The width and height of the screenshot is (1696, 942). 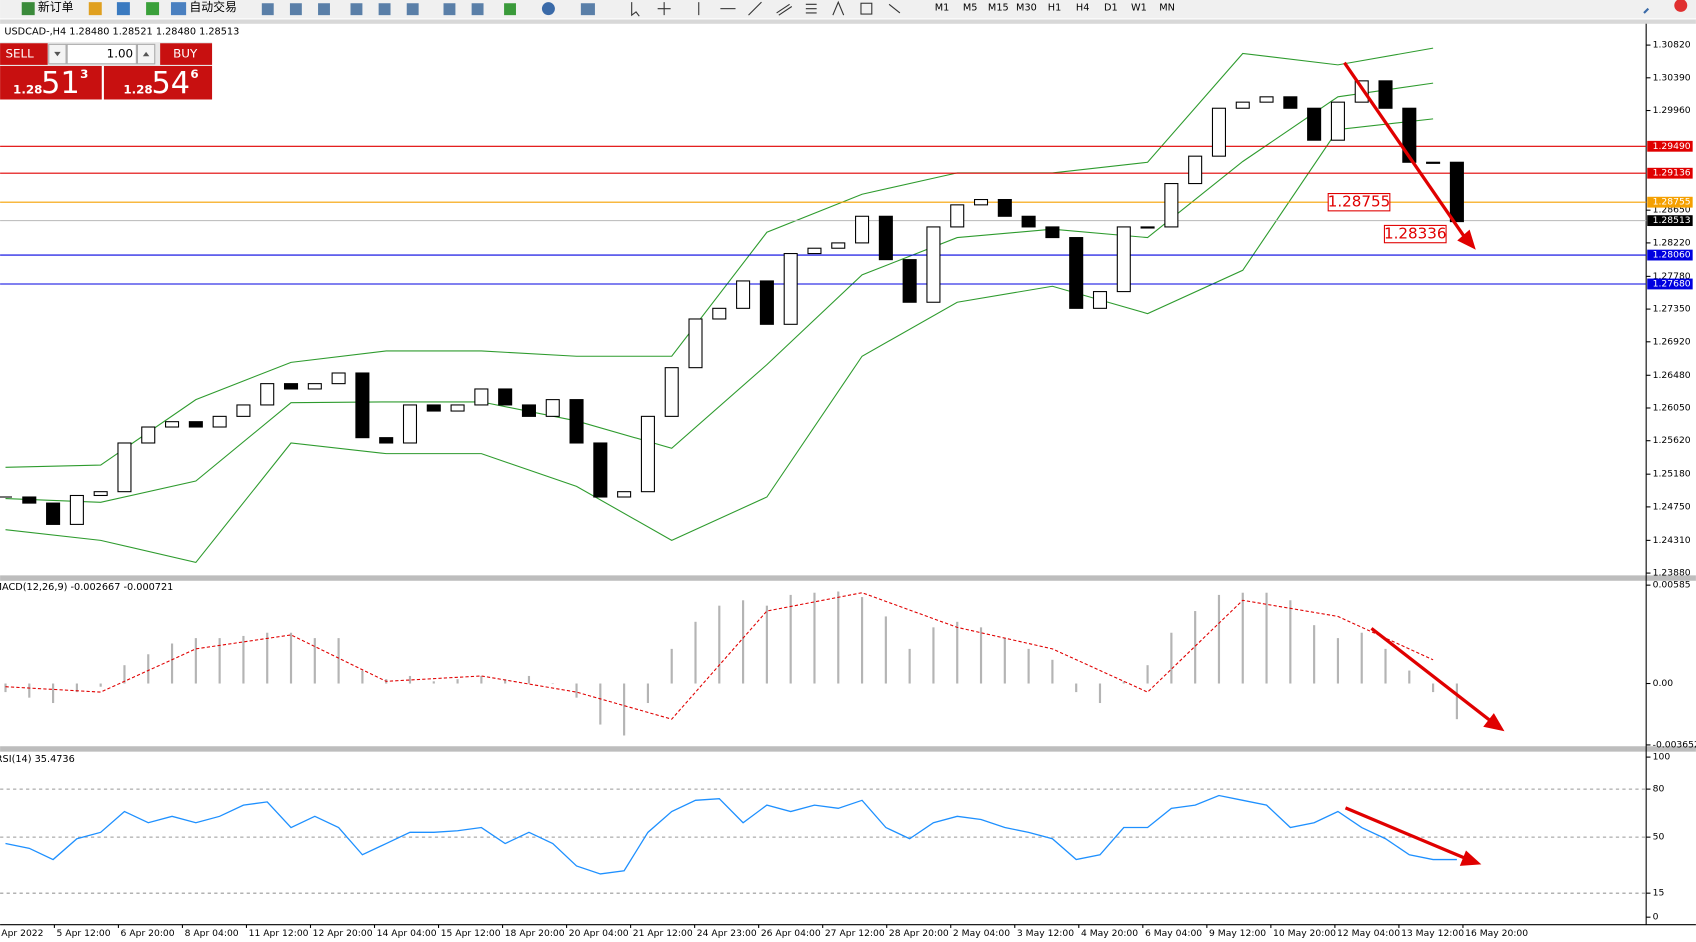 I want to click on price-level-label: 1.28755, so click(x=1672, y=202).